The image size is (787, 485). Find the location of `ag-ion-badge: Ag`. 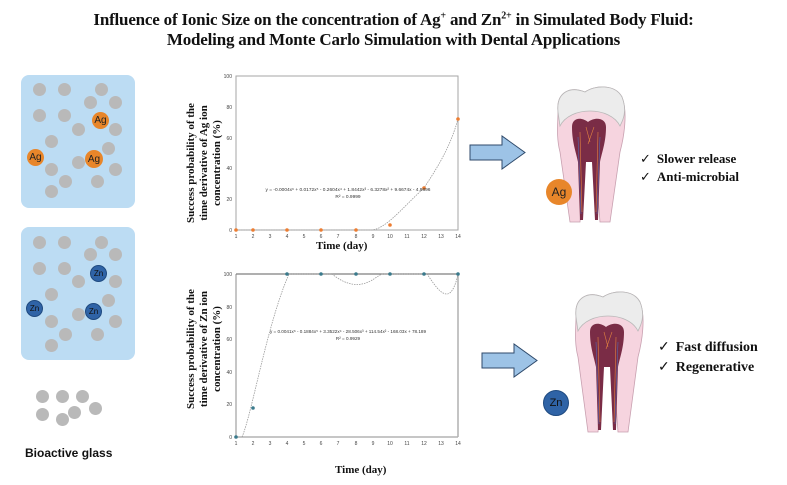

ag-ion-badge: Ag is located at coordinates (559, 192).